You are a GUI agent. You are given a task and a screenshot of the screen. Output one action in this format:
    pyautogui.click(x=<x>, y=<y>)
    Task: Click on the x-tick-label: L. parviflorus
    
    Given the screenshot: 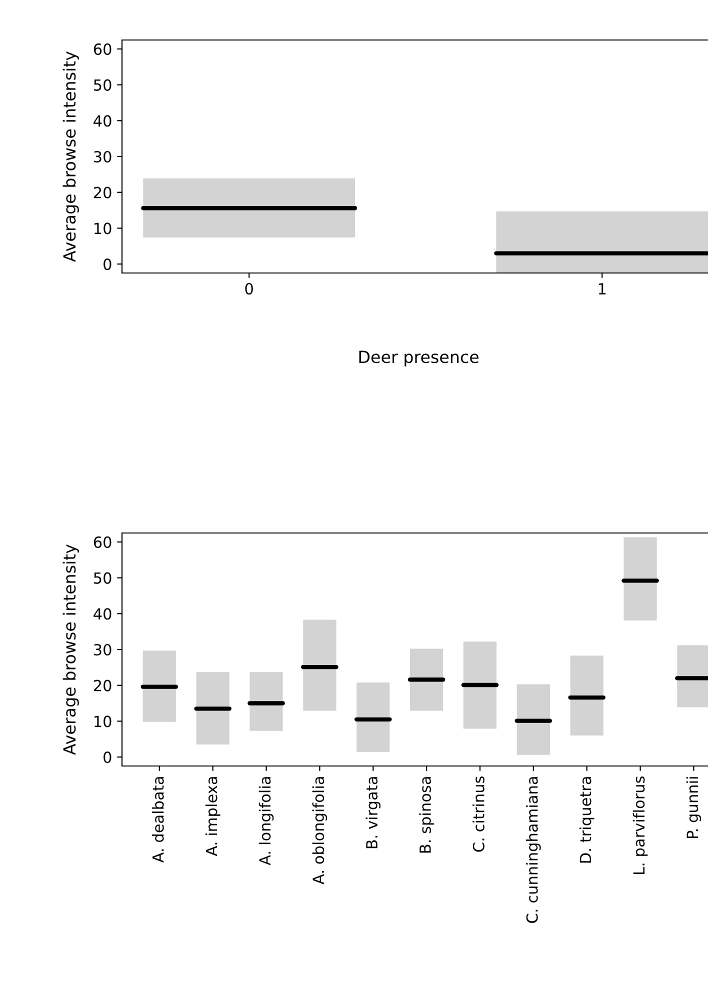 What is the action you would take?
    pyautogui.click(x=640, y=825)
    